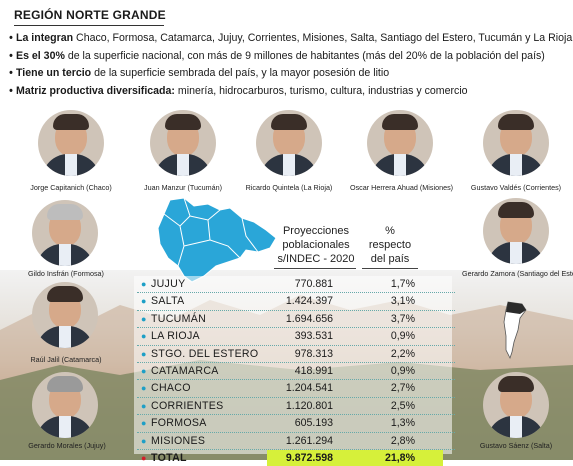  What do you see at coordinates (296, 302) in the screenshot?
I see `table-row: ● SALTA 1.424.397 3,1%` at bounding box center [296, 302].